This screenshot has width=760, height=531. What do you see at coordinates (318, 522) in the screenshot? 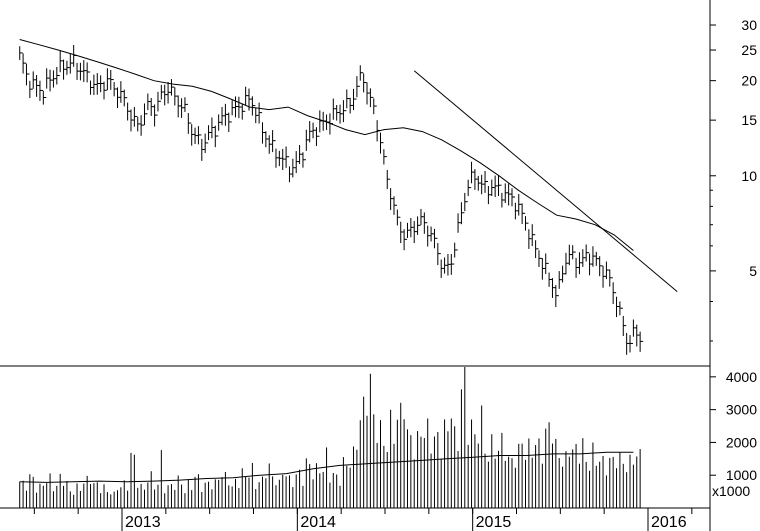
I see `year-label: 2014` at bounding box center [318, 522].